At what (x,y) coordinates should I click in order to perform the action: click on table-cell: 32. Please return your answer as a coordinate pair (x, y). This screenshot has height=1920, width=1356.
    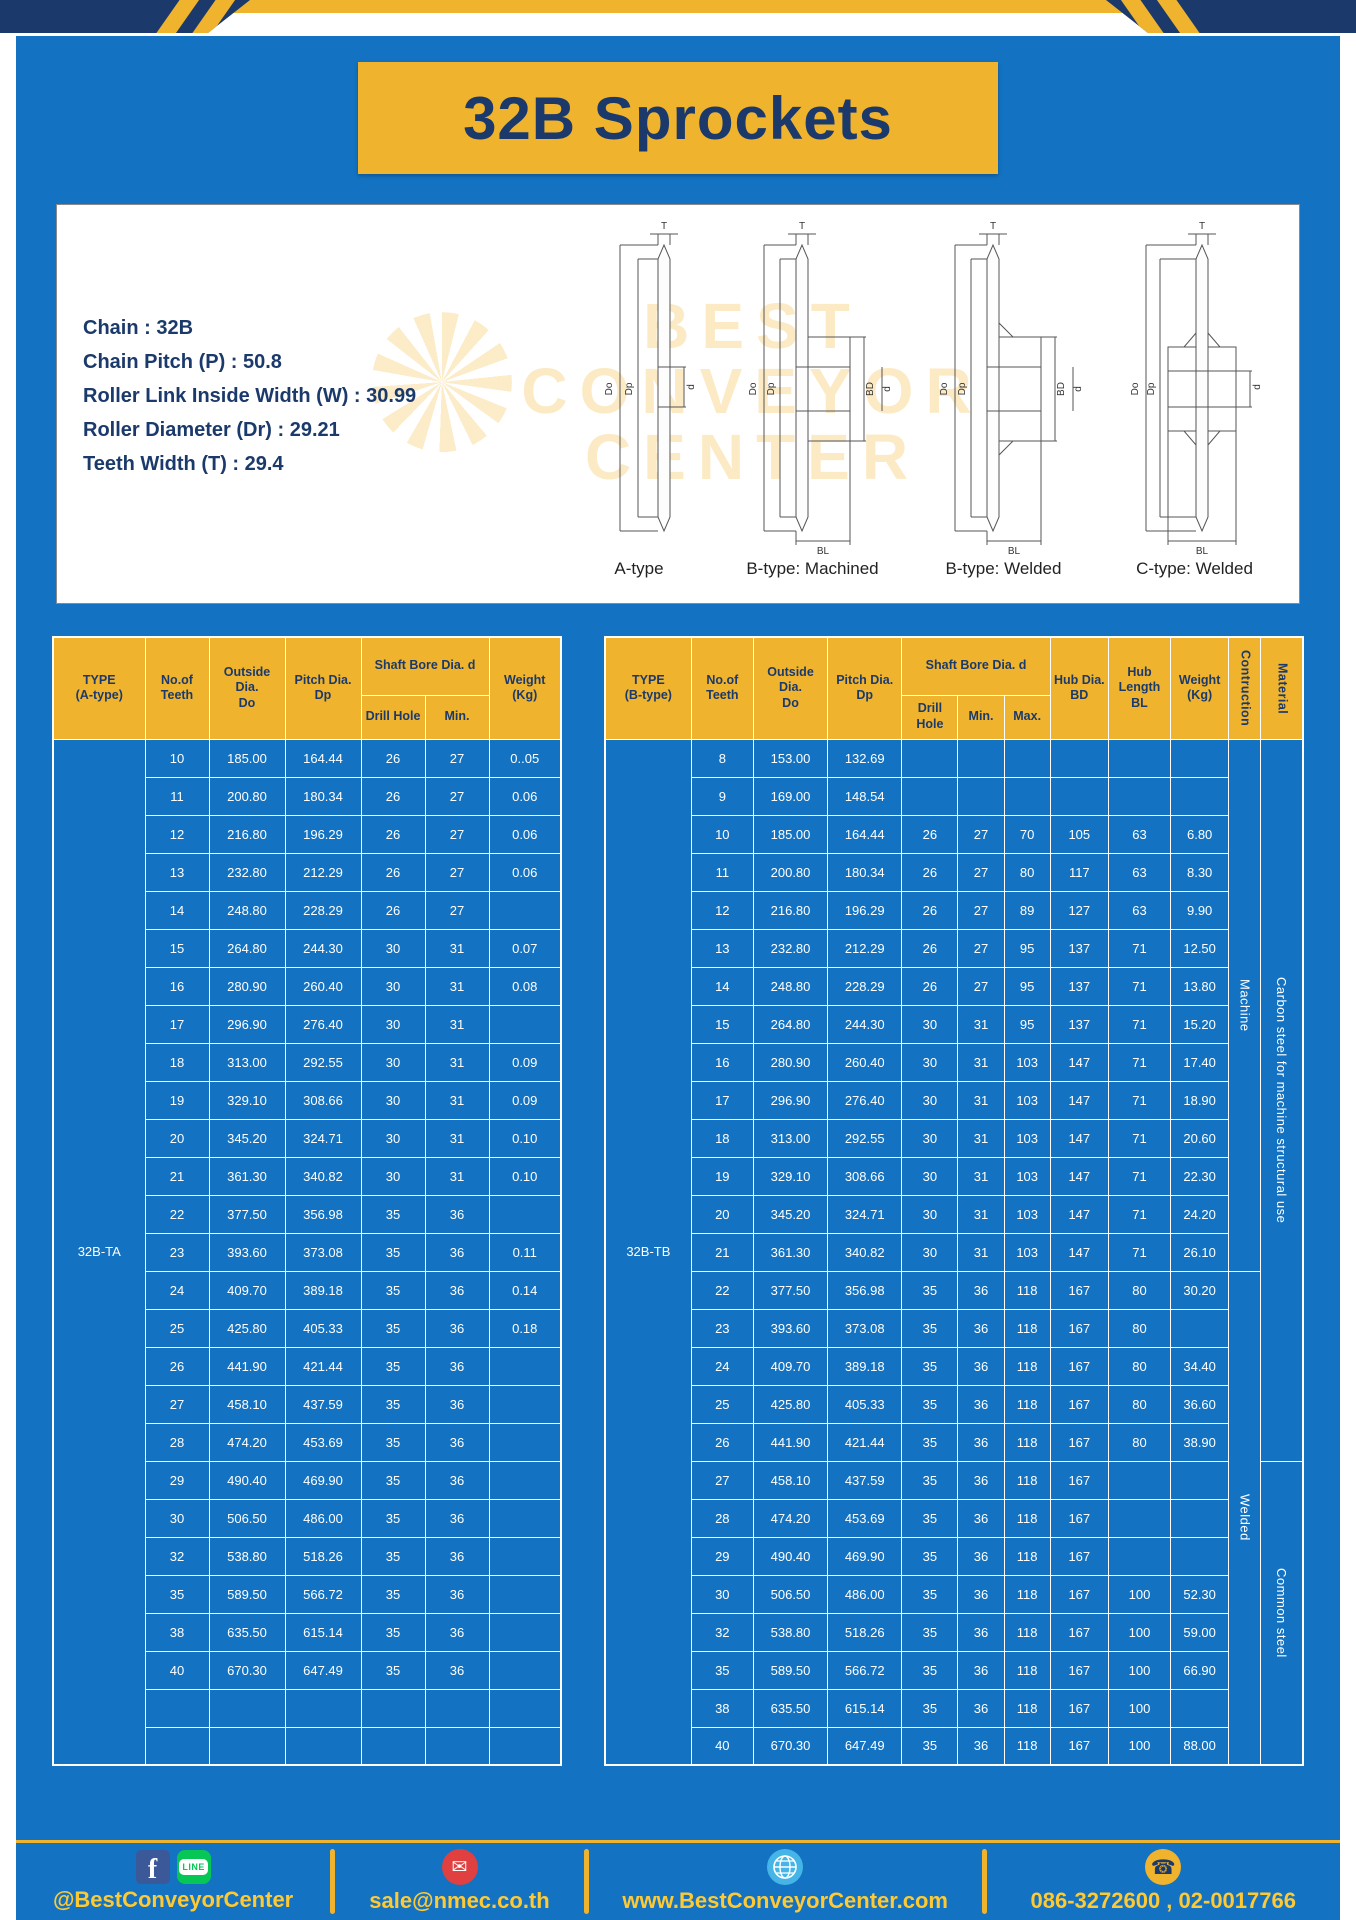
    Looking at the image, I should click on (177, 1556).